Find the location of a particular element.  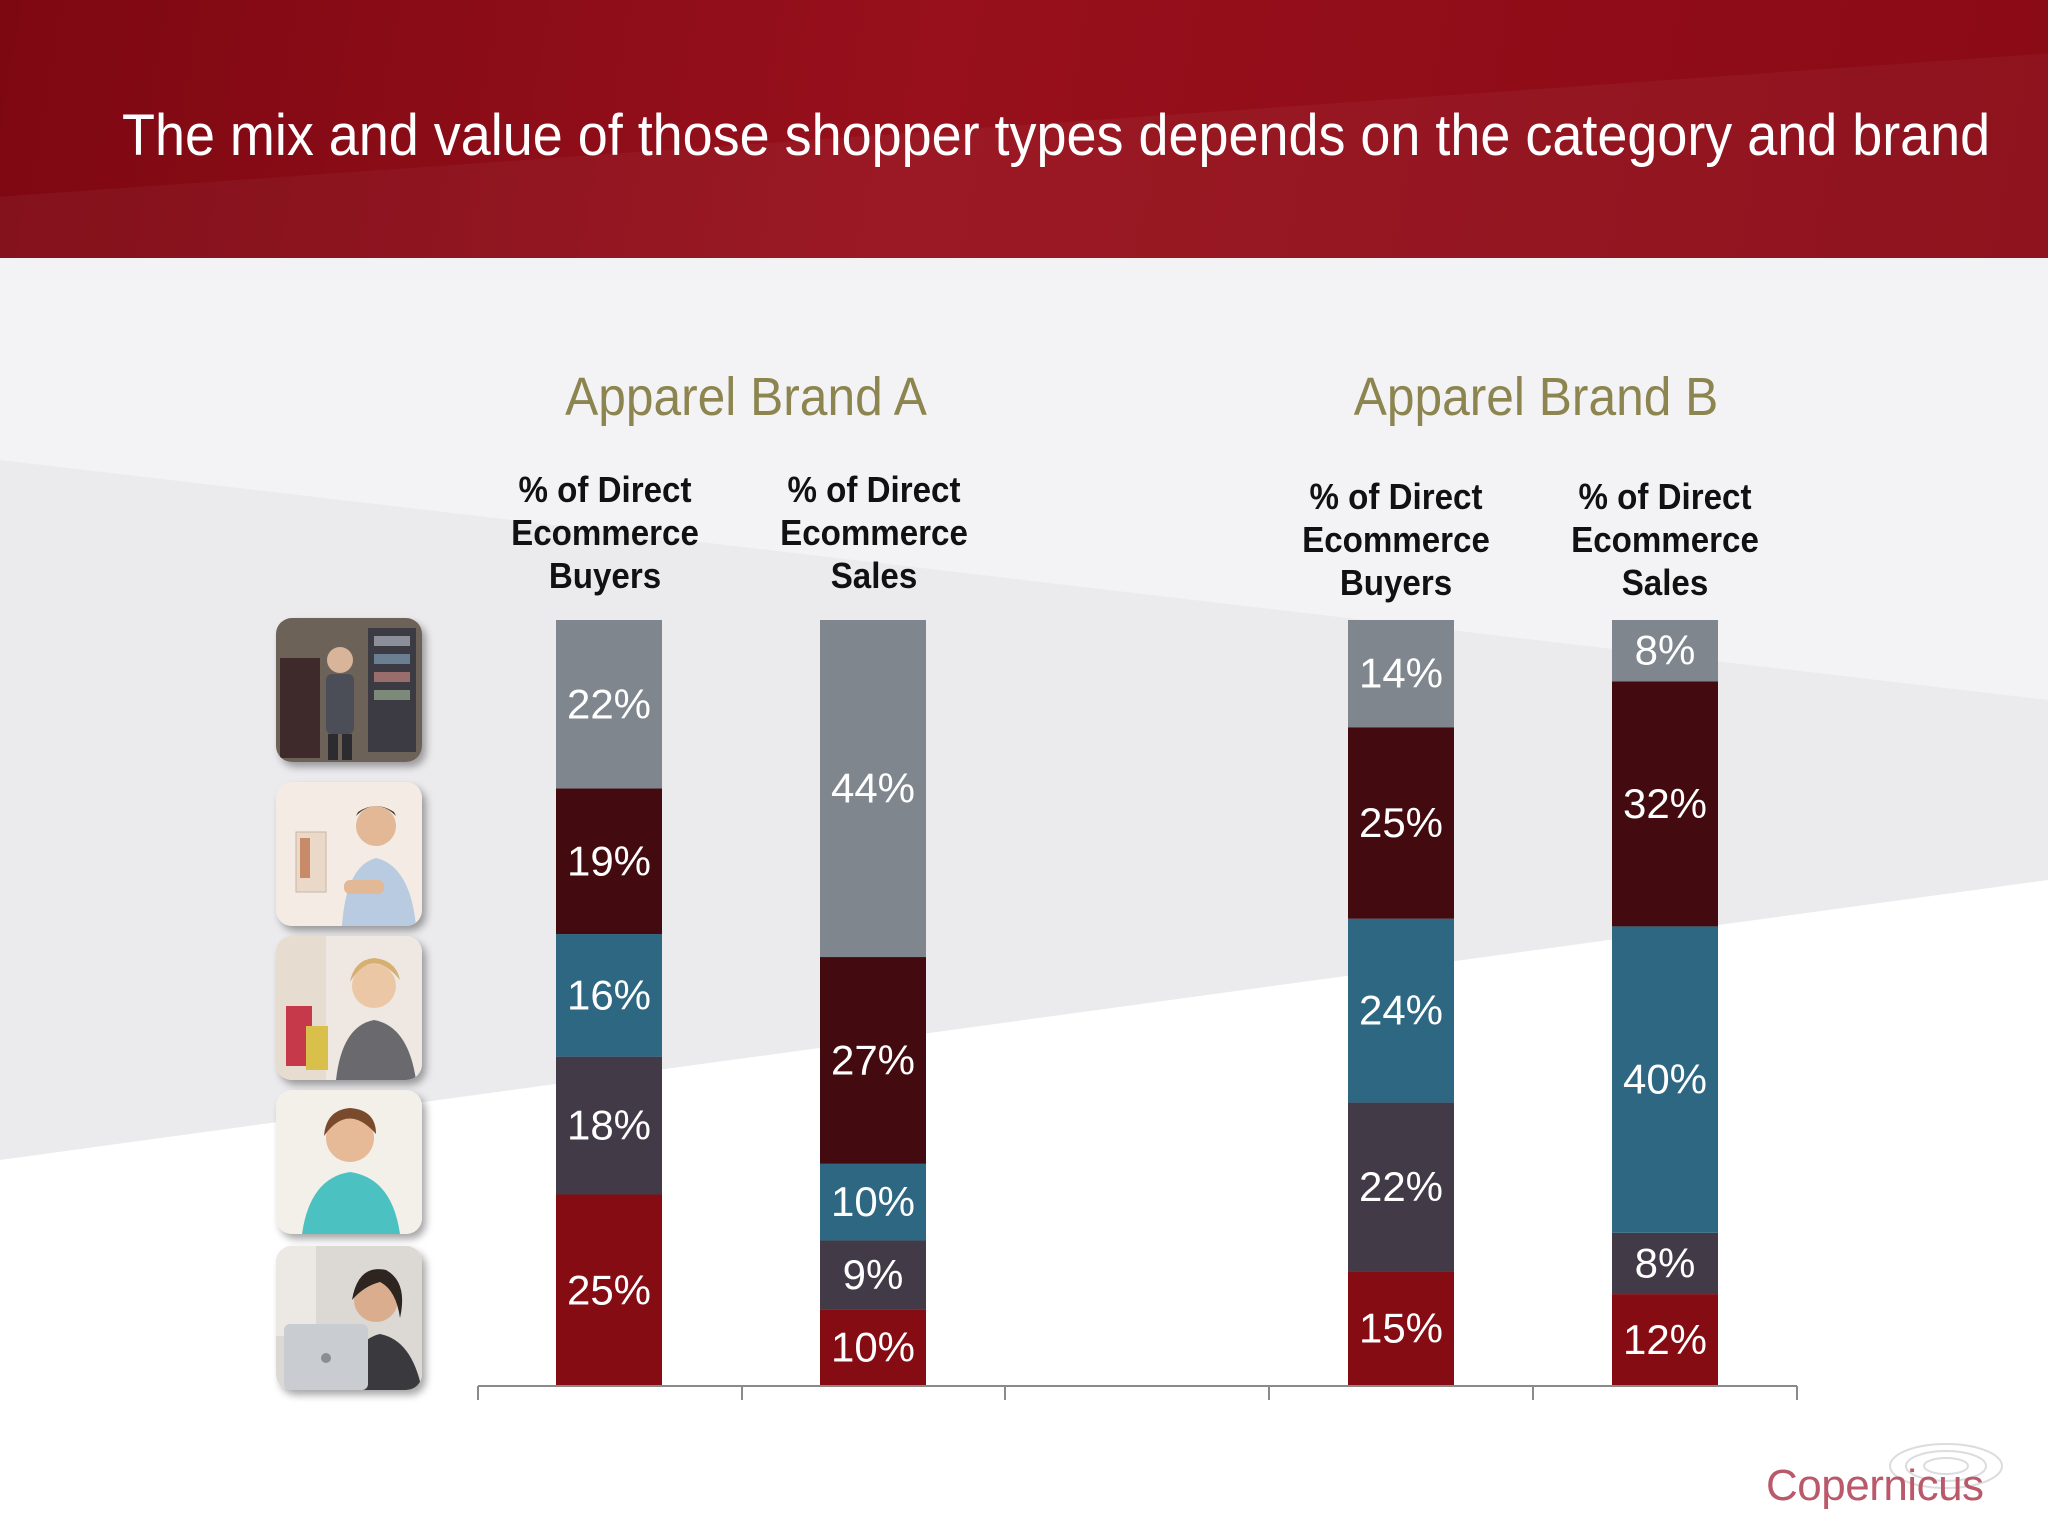

data-label: 24% is located at coordinates (1401, 1010).